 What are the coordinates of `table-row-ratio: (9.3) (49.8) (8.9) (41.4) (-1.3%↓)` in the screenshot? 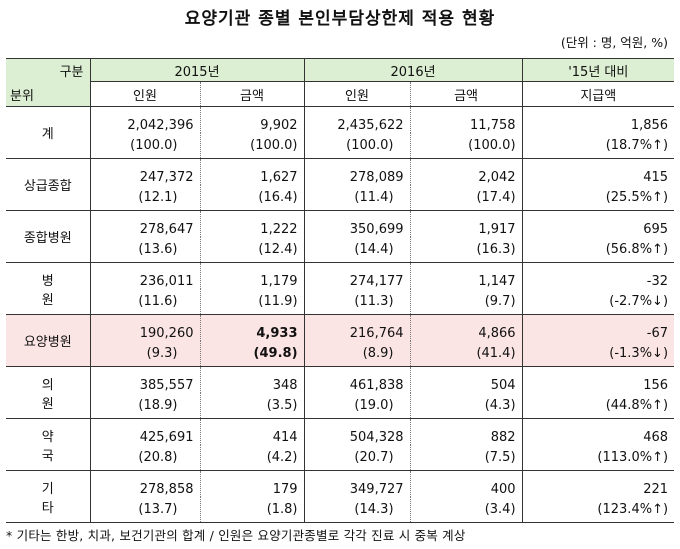 It's located at (340, 354).